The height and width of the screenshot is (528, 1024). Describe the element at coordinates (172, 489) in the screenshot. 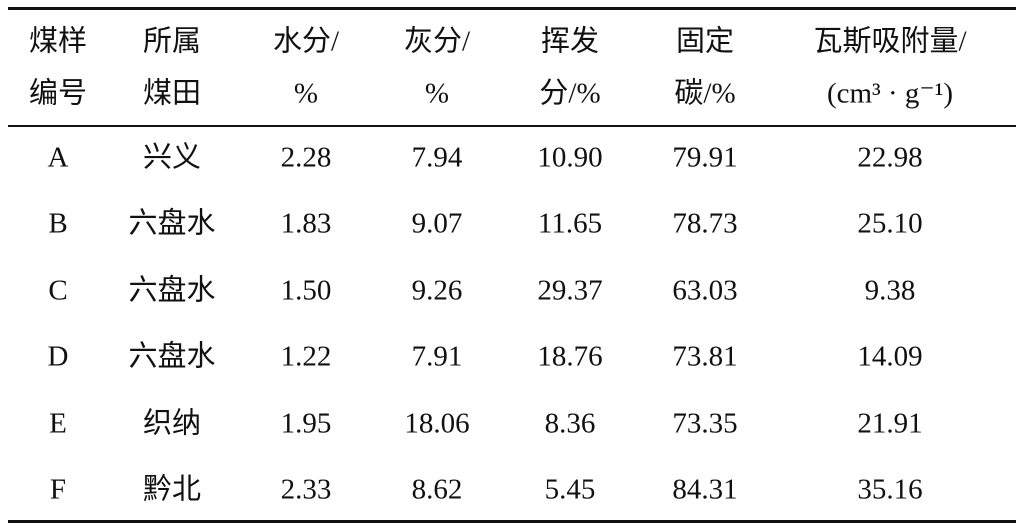

I see `body-cell: 黔北` at that location.